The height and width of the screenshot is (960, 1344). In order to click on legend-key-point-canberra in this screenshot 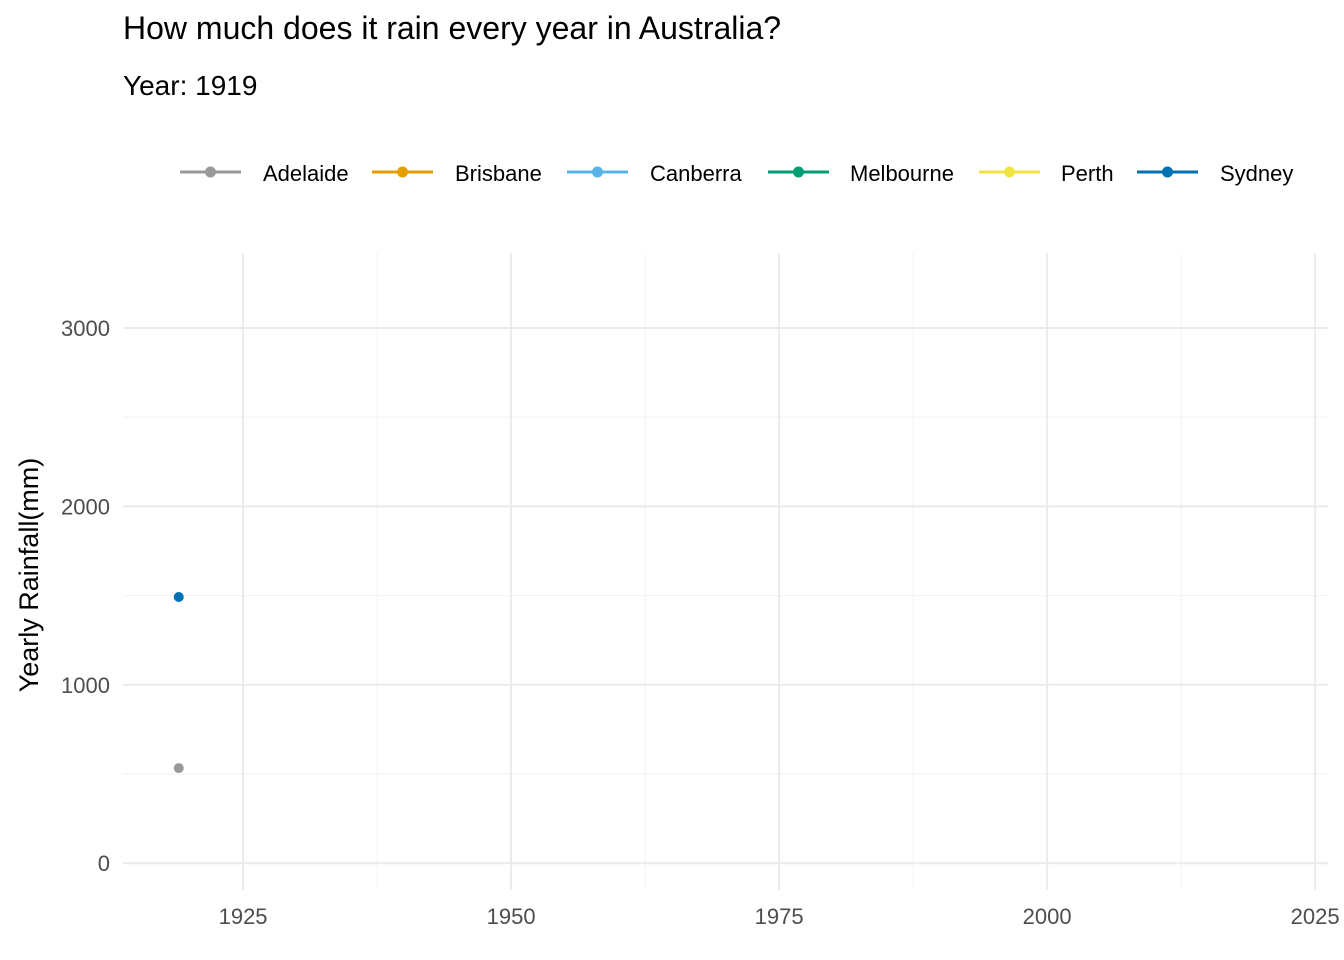, I will do `click(597, 172)`.